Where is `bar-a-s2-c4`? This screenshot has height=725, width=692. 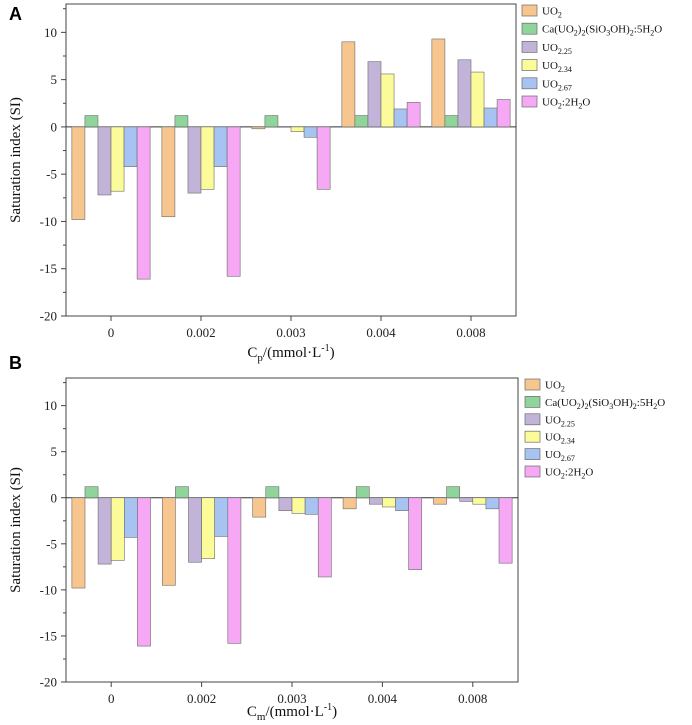
bar-a-s2-c4 is located at coordinates (361, 121).